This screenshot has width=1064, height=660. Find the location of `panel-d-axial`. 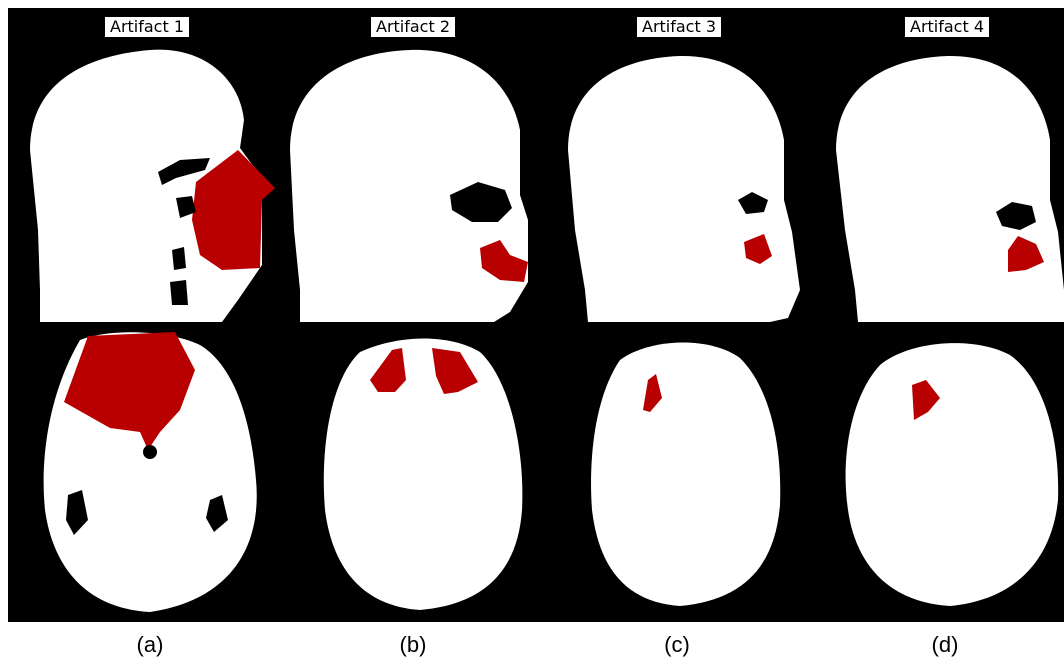

panel-d-axial is located at coordinates (952, 474).